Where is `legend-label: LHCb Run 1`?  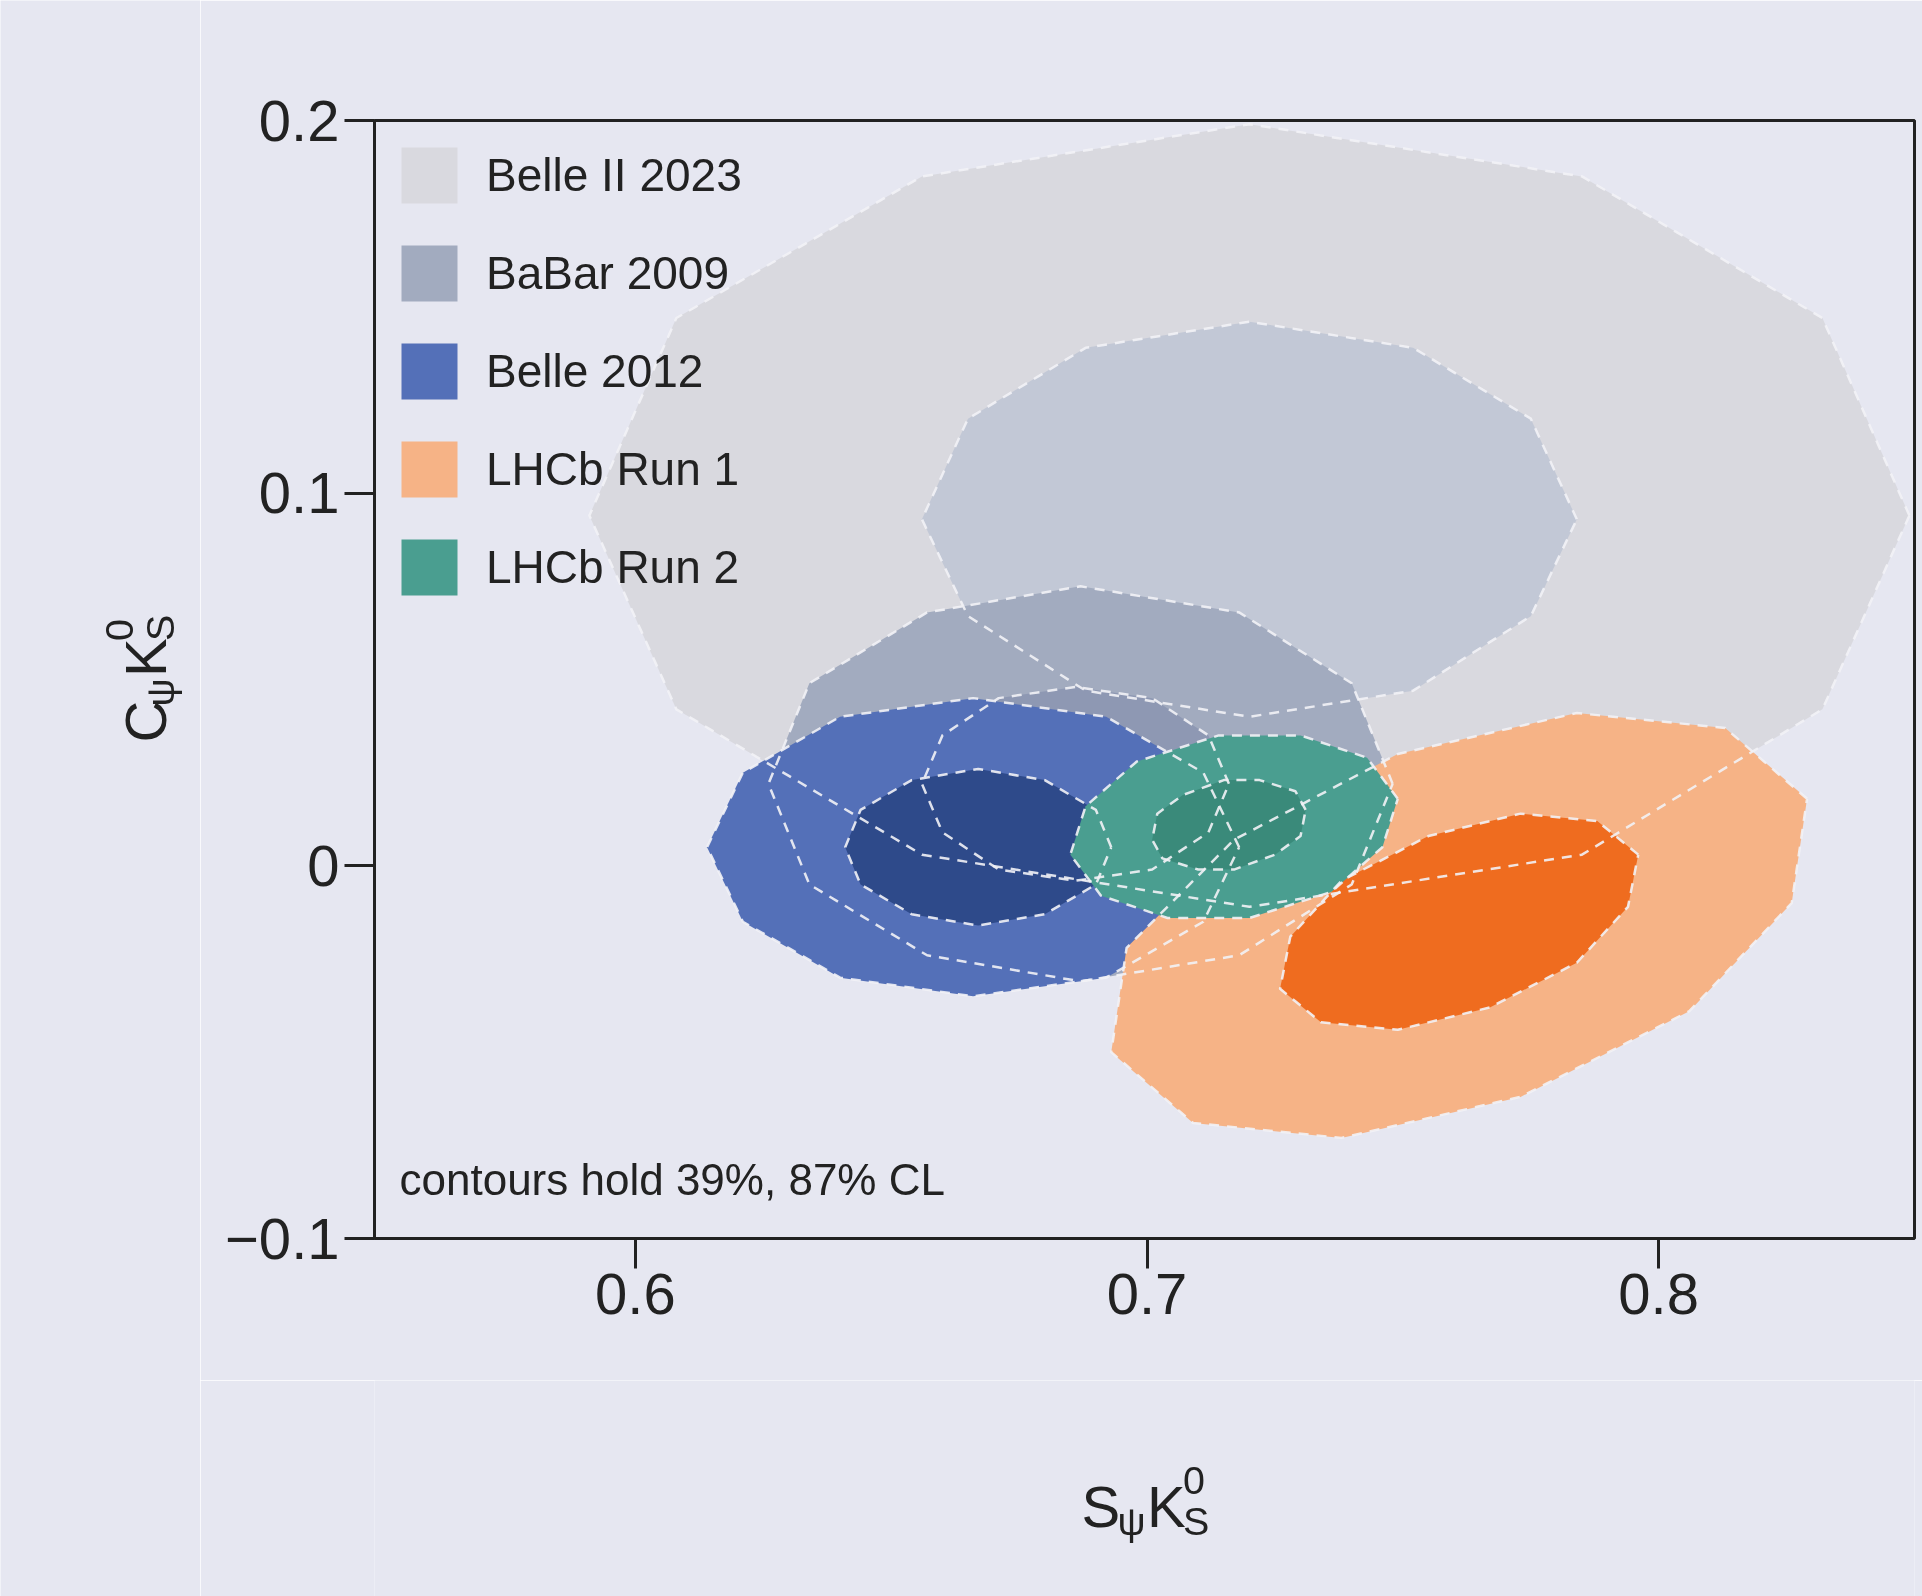 legend-label: LHCb Run 1 is located at coordinates (613, 469).